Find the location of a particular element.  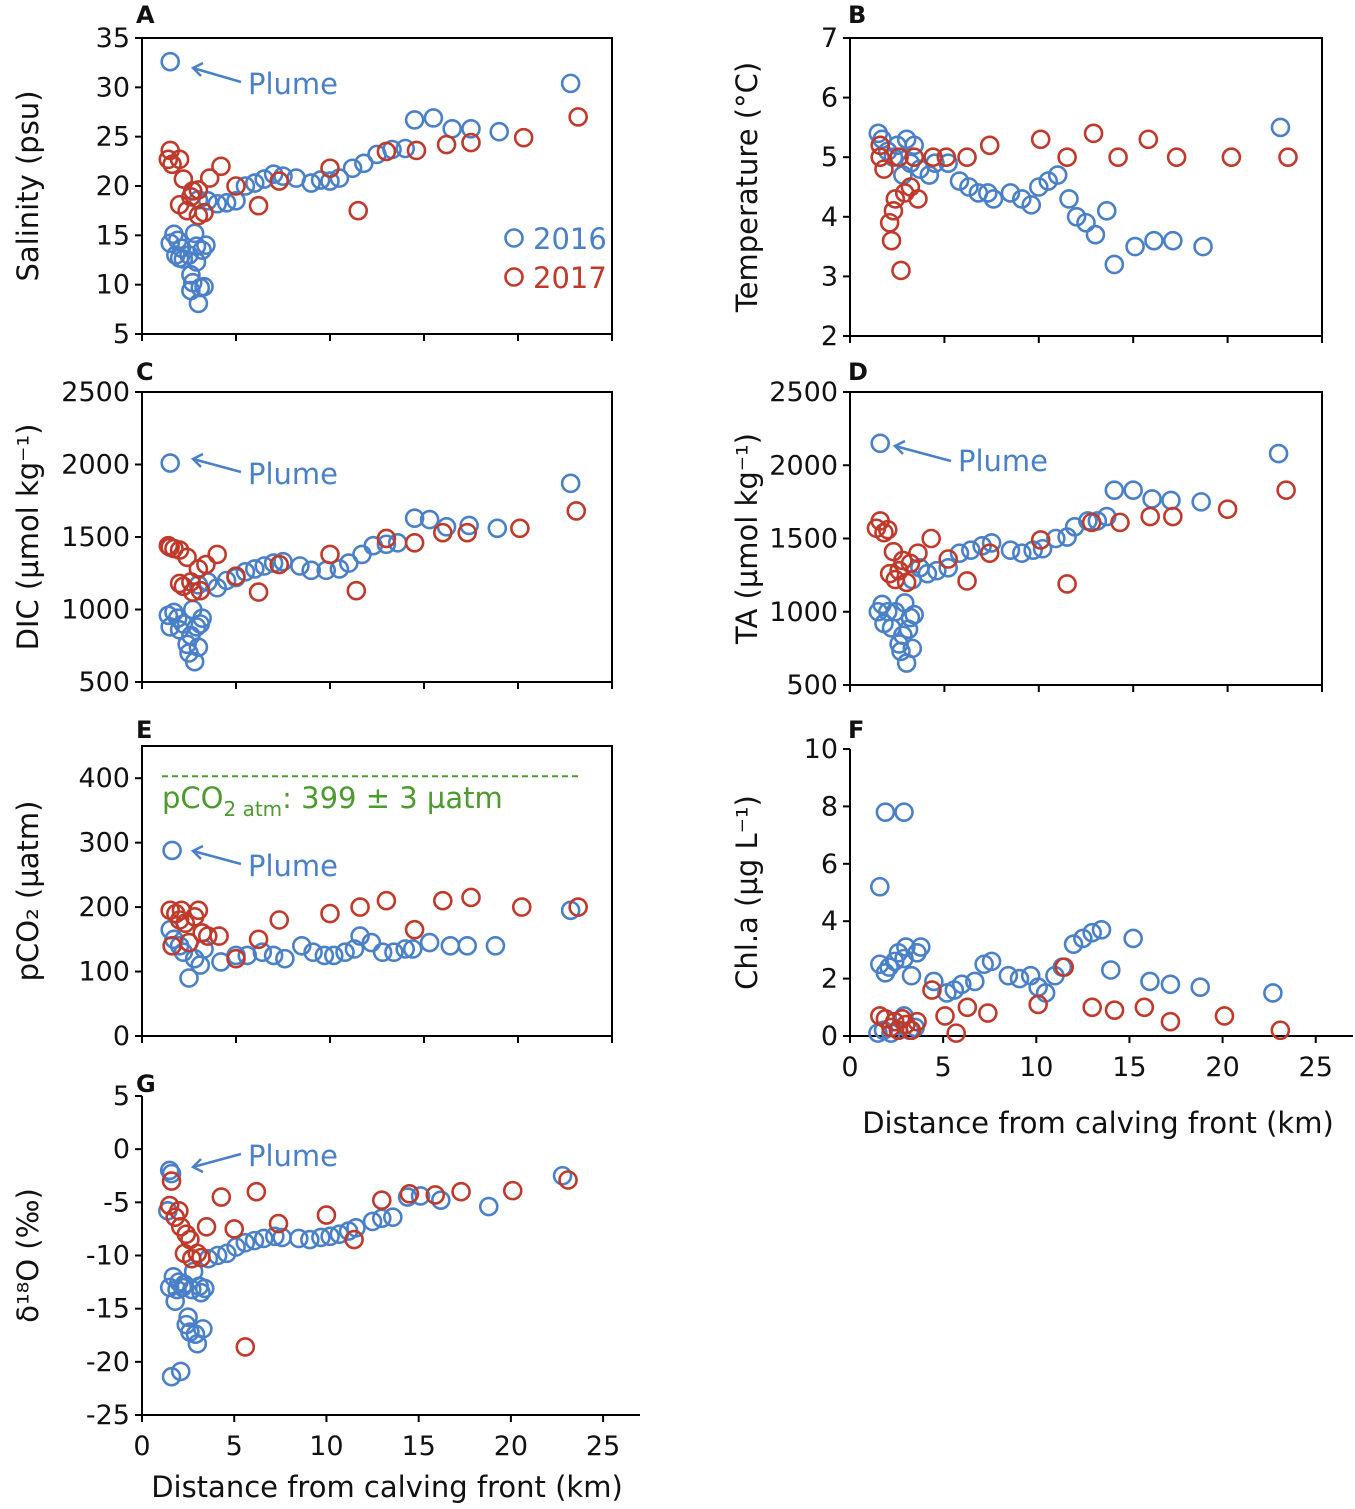

plot-G: -25 -20 -15 -10 -5 0 5 0 5 10 15 20 25 δ¹⁸O (‰) is located at coordinates (325, 1271).